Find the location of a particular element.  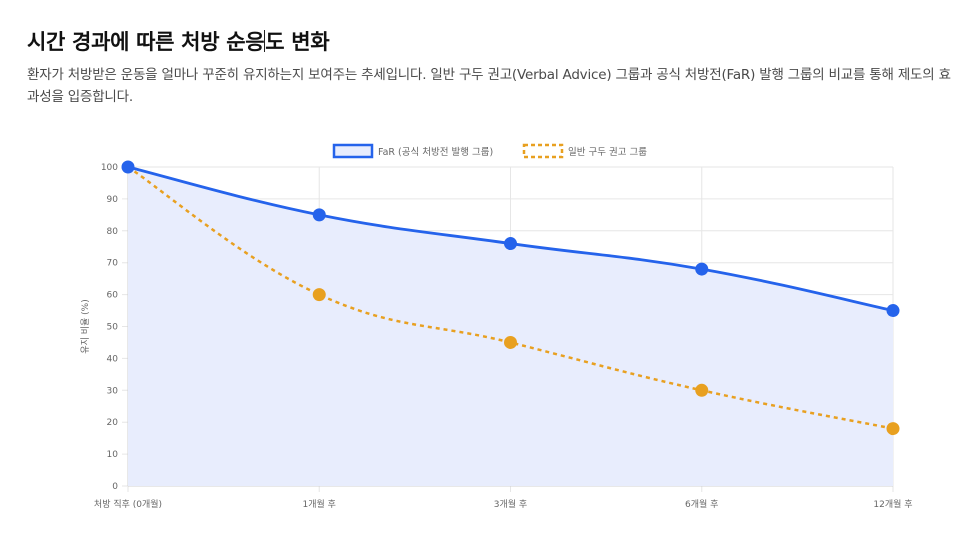

legend-swatch-verbal is located at coordinates (543, 151).